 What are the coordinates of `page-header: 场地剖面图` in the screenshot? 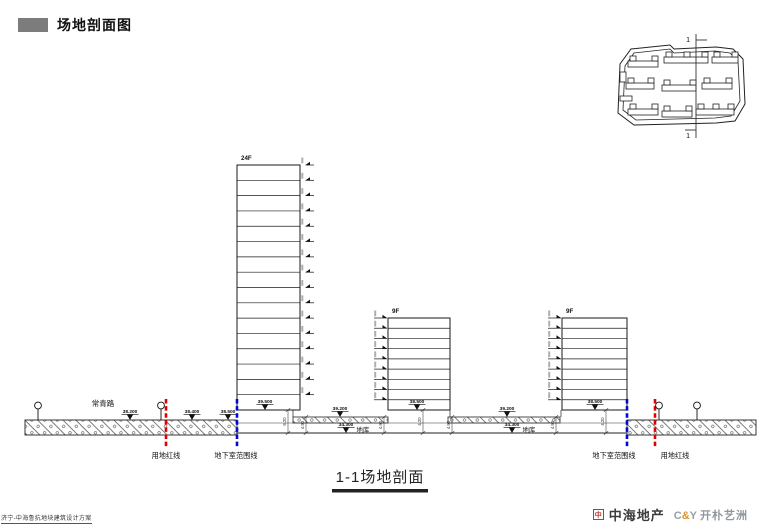 It's located at (75, 25).